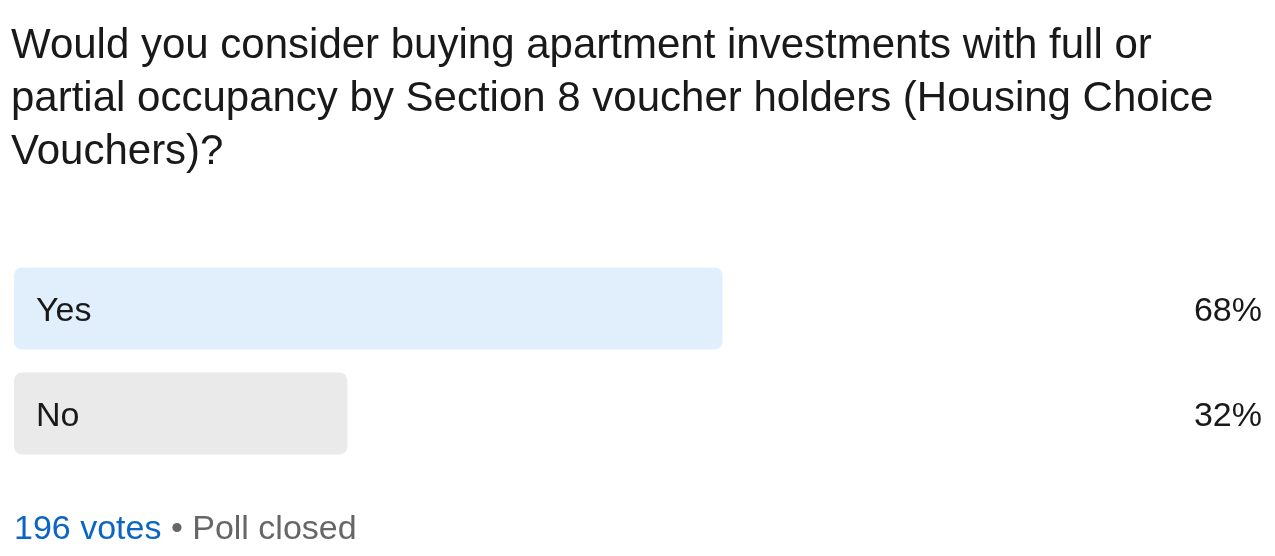 The width and height of the screenshot is (1275, 556). I want to click on data-label: 32%, so click(1227, 413).